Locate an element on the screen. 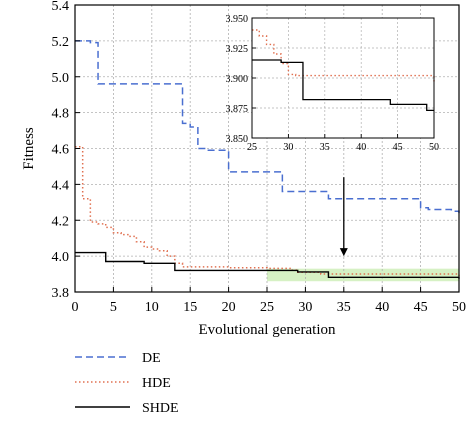 The image size is (474, 437). inset-series-line-hde is located at coordinates (343, 56).